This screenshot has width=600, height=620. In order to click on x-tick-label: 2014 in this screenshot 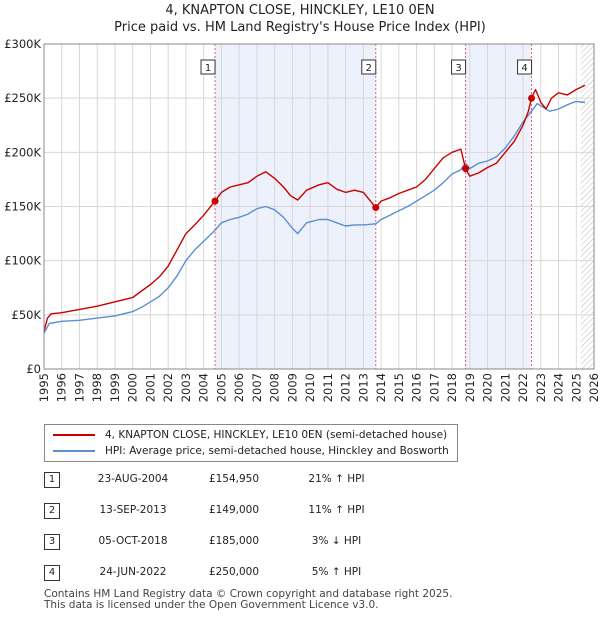, I will do `click(381, 387)`.